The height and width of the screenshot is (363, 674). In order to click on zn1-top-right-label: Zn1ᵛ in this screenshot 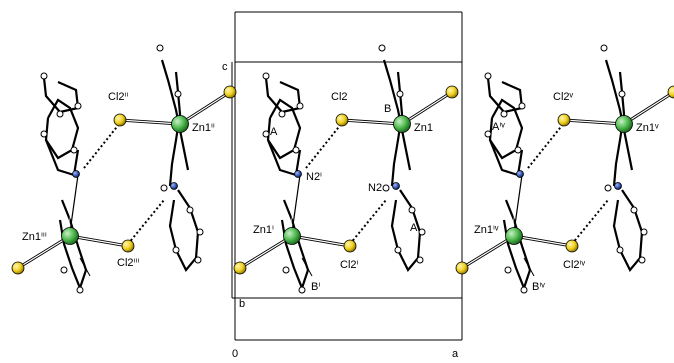, I will do `click(647, 128)`.